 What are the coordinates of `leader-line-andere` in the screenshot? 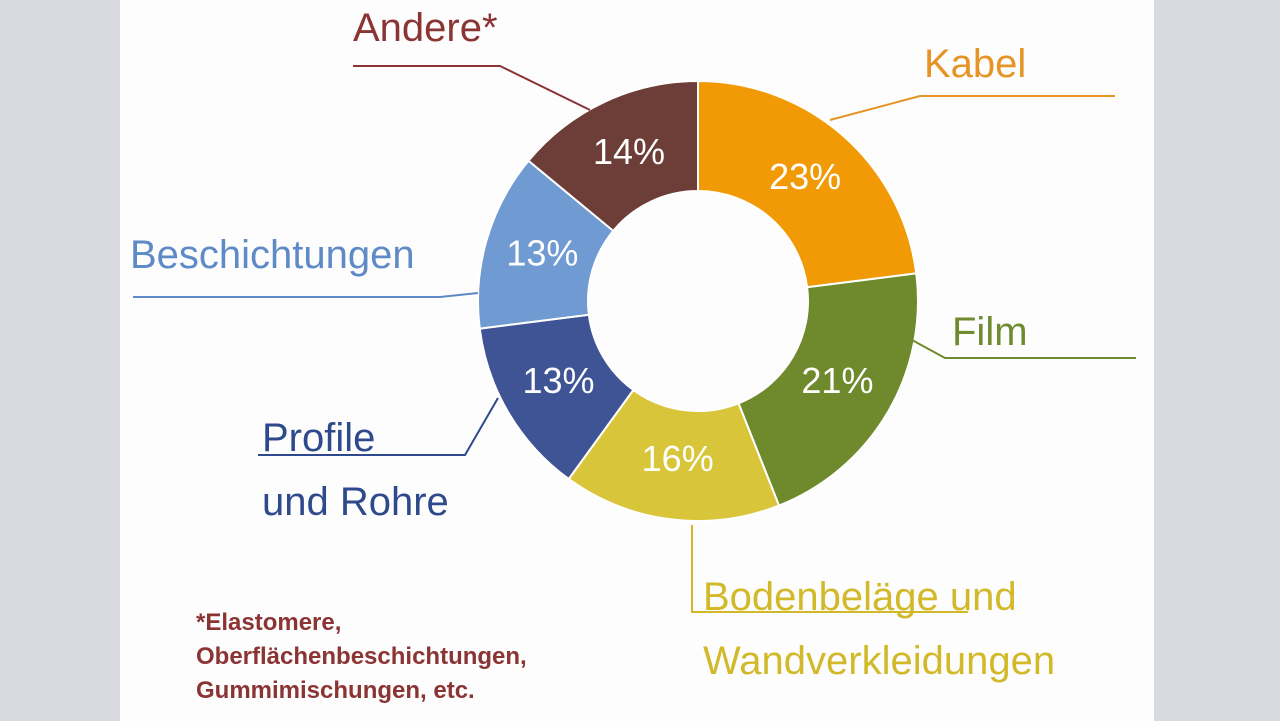 It's located at (472, 88).